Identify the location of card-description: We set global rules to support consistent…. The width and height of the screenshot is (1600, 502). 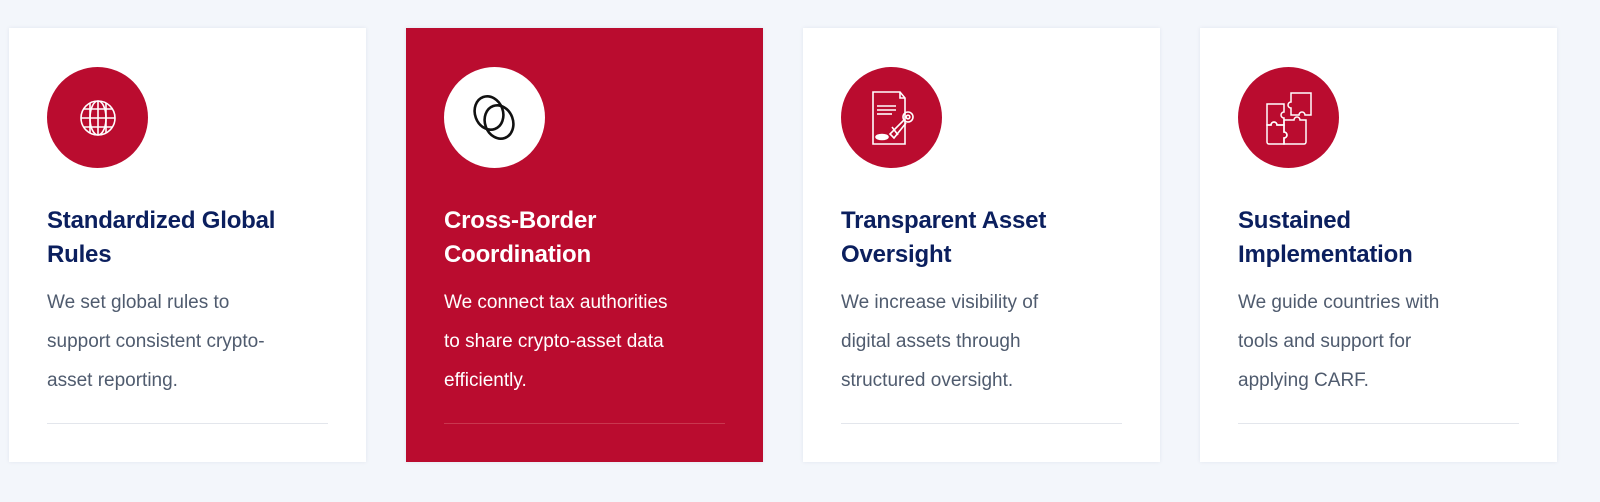
(197, 341).